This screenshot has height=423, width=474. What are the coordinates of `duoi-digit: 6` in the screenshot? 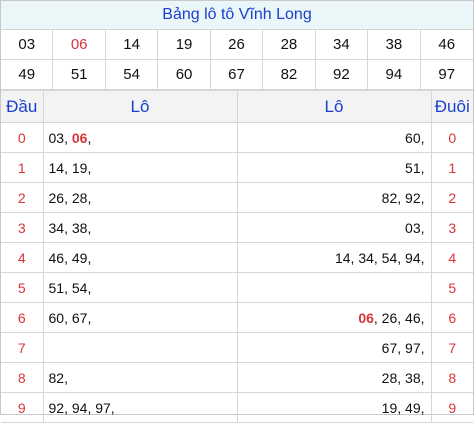 It's located at (451, 317).